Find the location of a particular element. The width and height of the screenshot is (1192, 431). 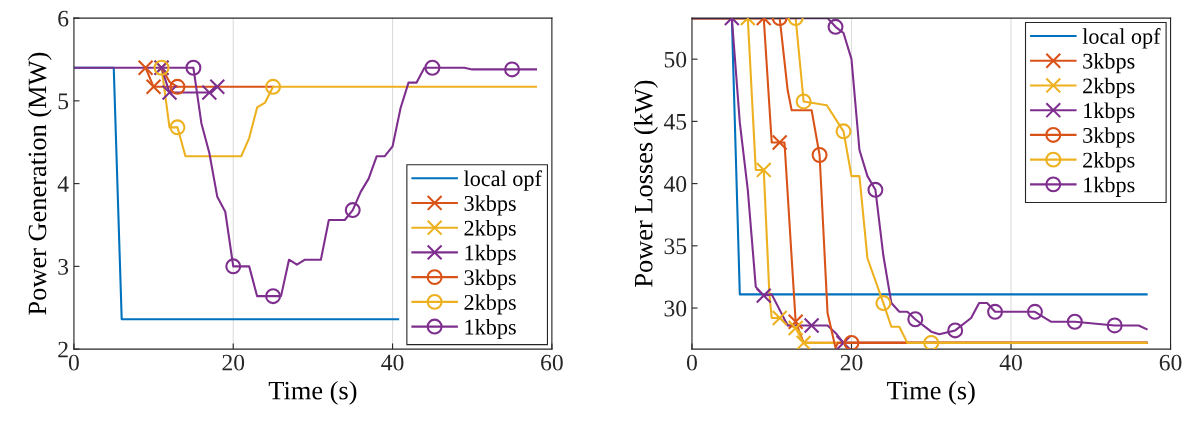

y-tick-label: 6 is located at coordinates (63, 18).